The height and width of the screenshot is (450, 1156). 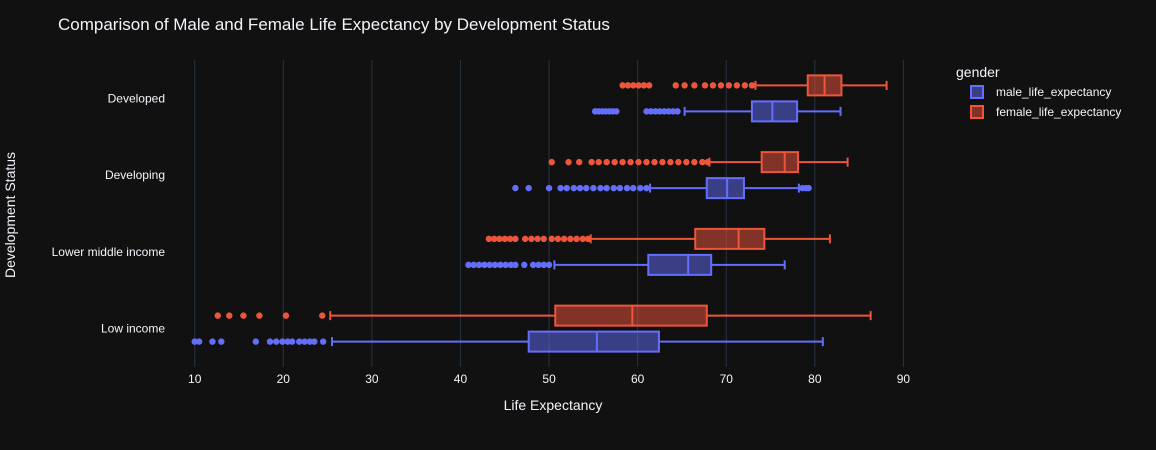 What do you see at coordinates (753, 85) in the screenshot?
I see `box-female_life_expectancy-developed` at bounding box center [753, 85].